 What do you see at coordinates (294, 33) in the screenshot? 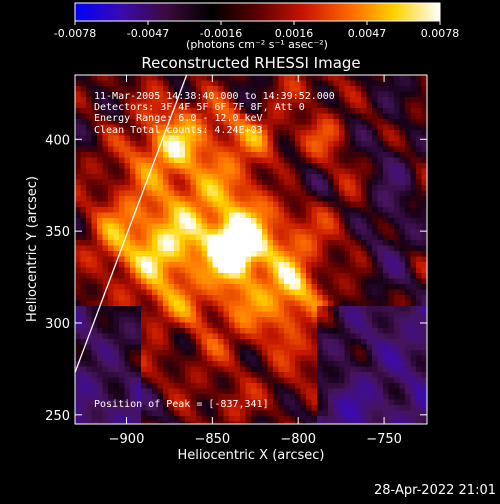
I see `colorbar-tick-label: 0.0016` at bounding box center [294, 33].